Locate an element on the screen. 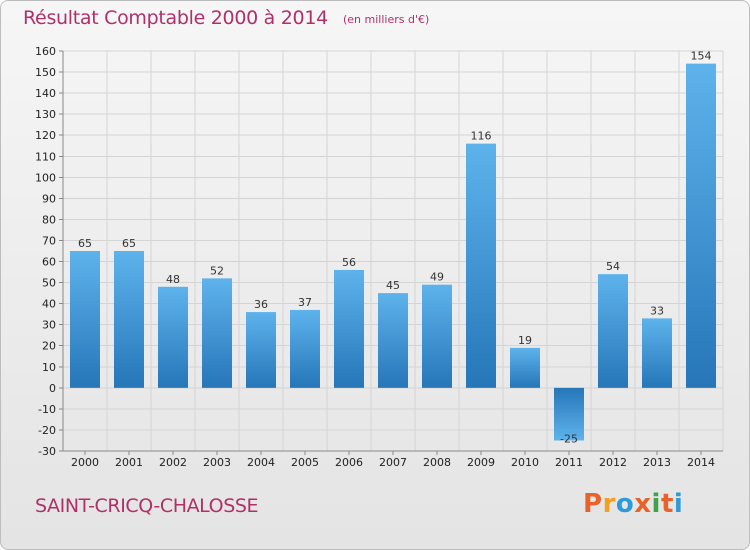  bar-2013 is located at coordinates (657, 353).